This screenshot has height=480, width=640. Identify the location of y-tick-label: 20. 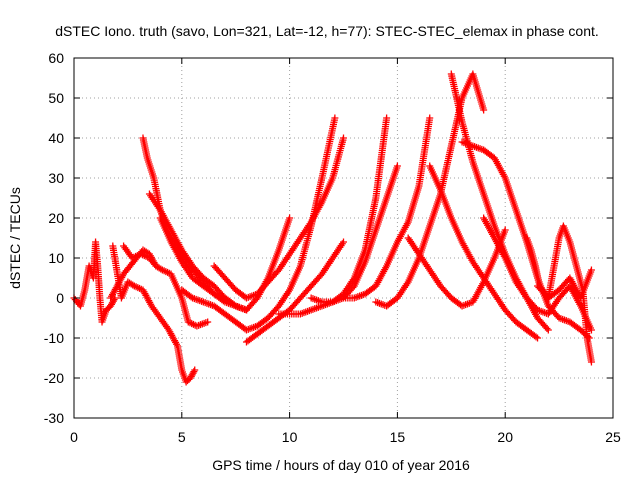
(56, 218).